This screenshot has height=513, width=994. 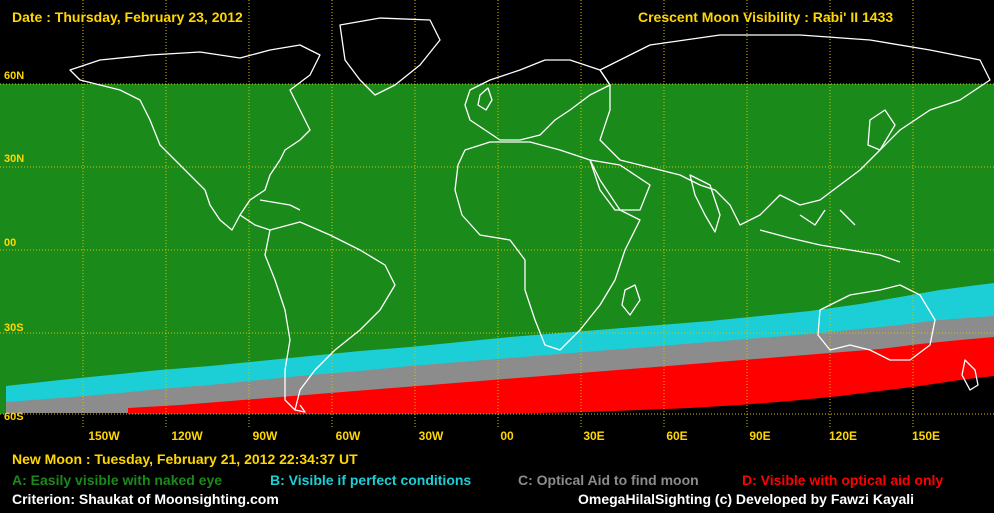 What do you see at coordinates (330, 316) in the screenshot?
I see `coast-south-america` at bounding box center [330, 316].